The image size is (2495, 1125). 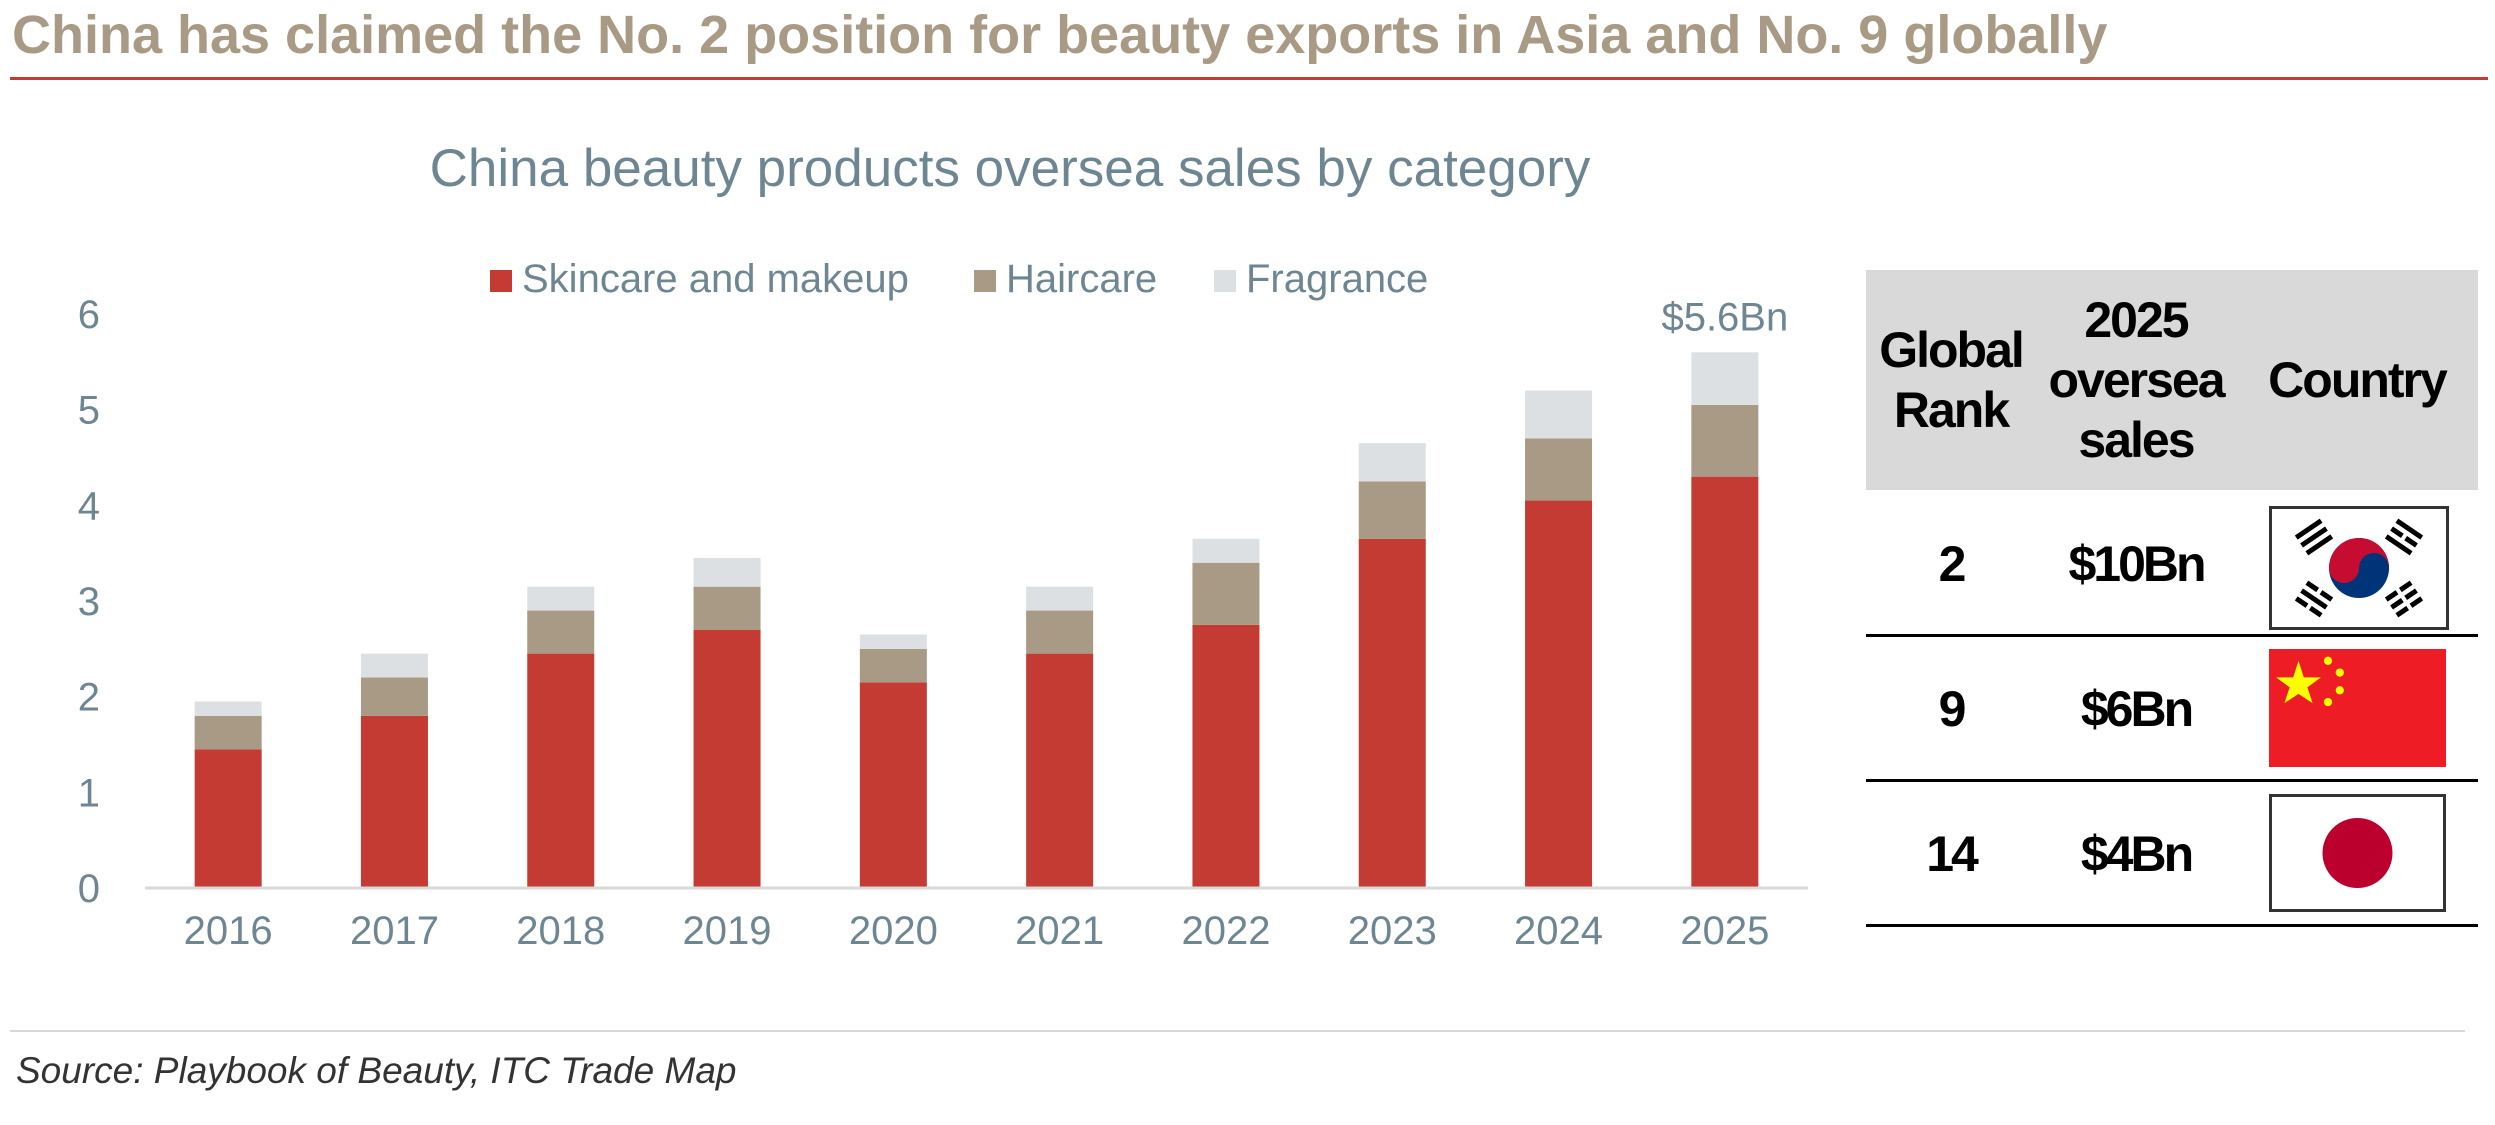 I want to click on rank-cell: 9, so click(x=1952, y=708).